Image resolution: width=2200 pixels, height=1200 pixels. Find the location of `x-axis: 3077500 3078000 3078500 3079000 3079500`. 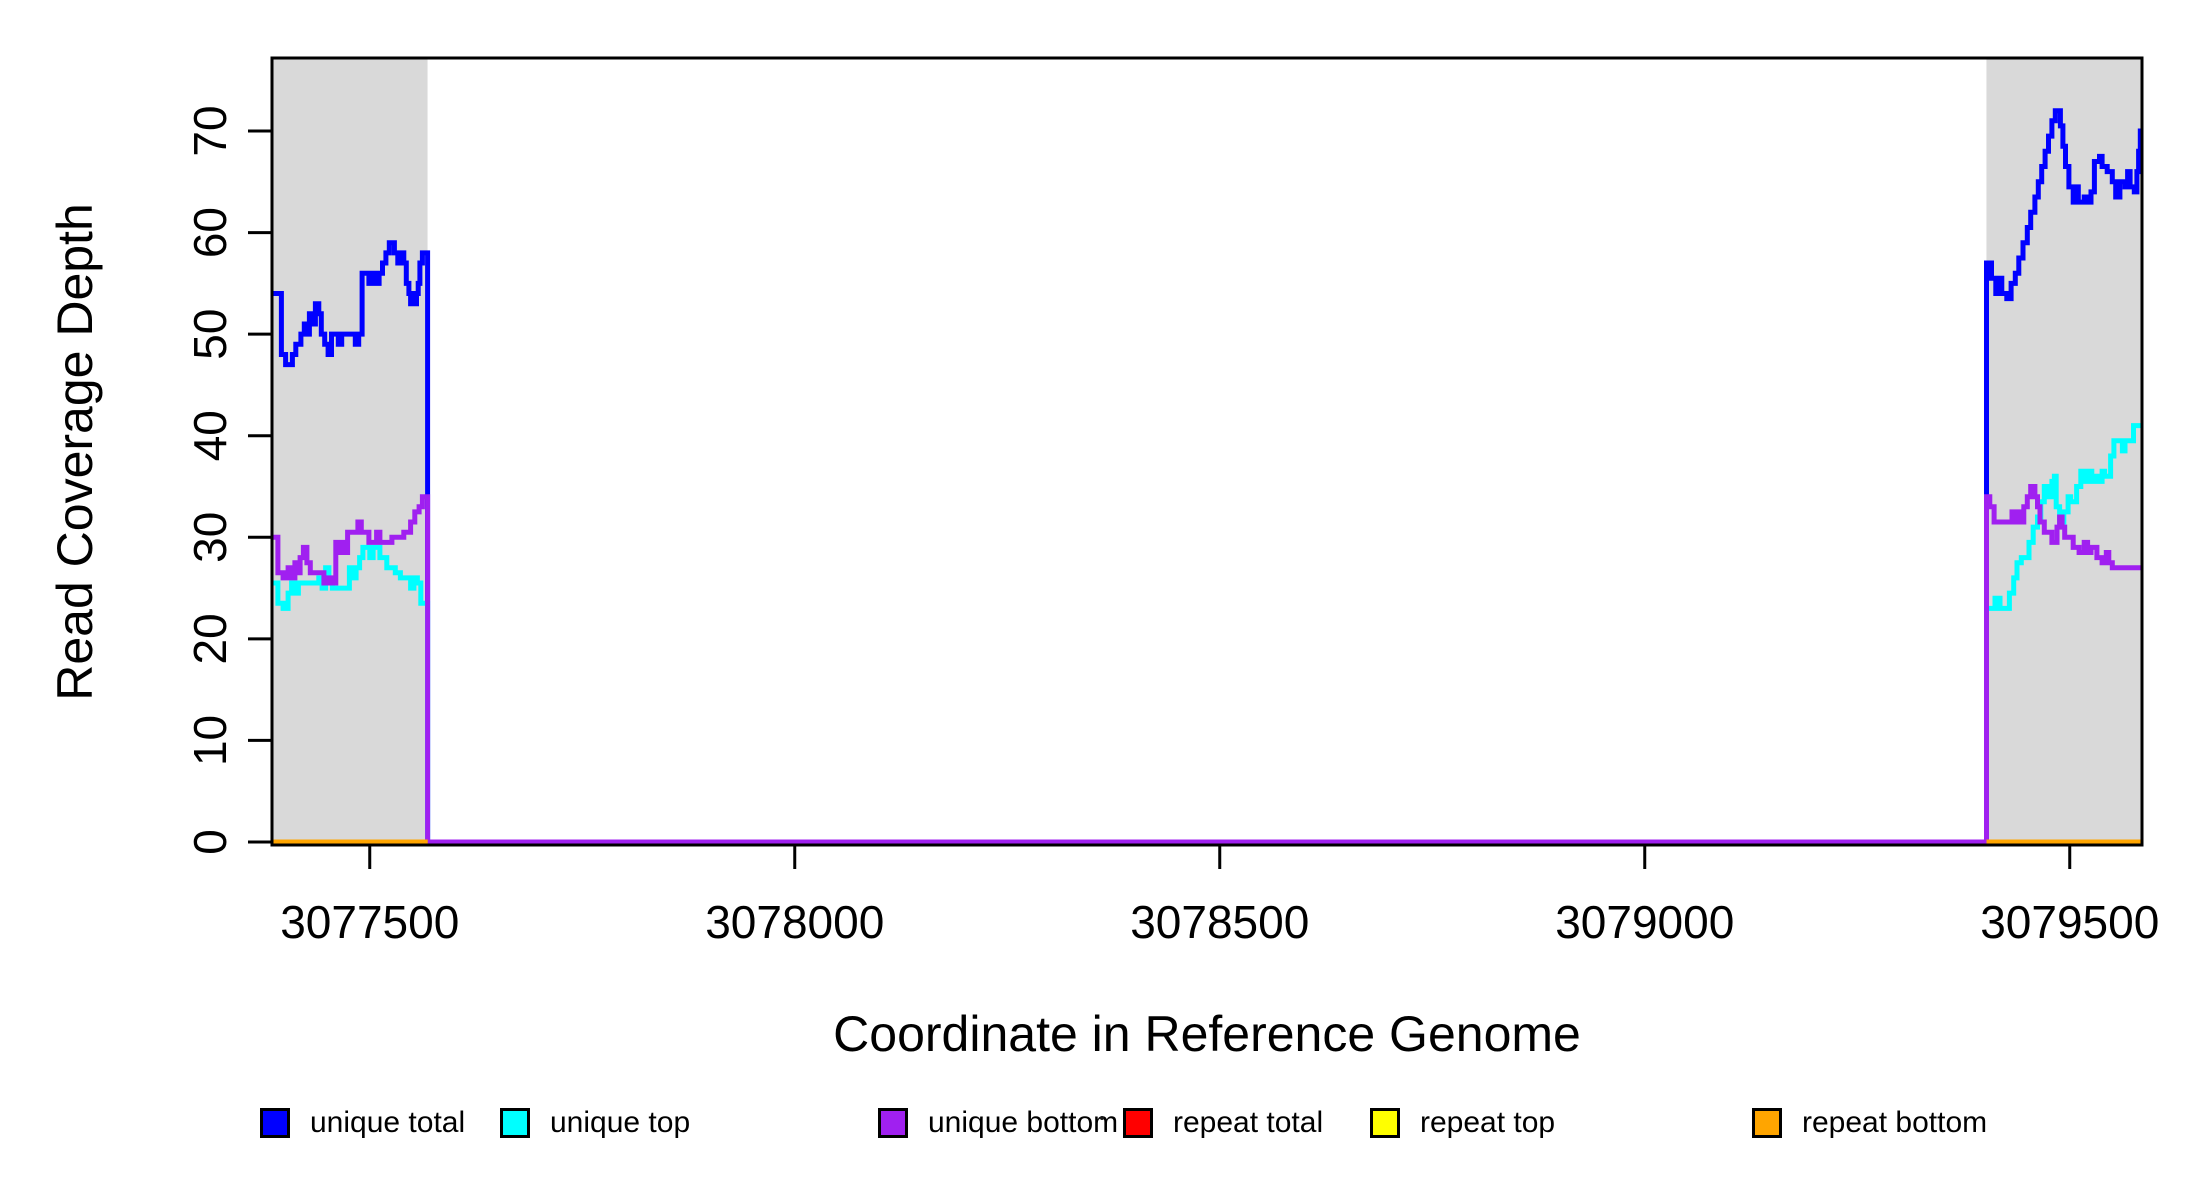

x-axis: 3077500 3078000 3078500 3079000 3079500 is located at coordinates (1219, 896).